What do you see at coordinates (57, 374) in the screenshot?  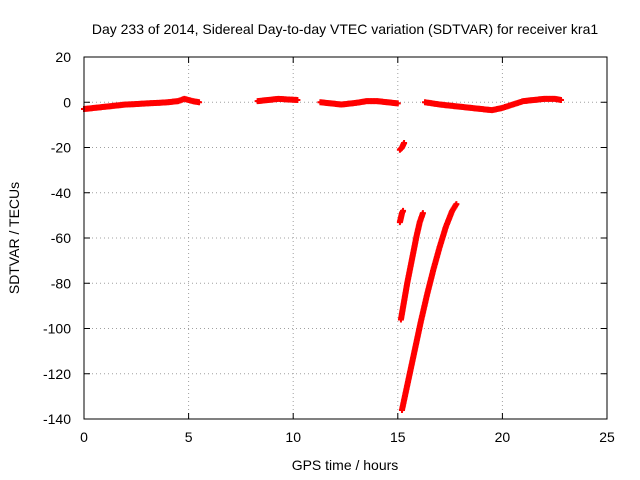 I see `y-tick-label: -120` at bounding box center [57, 374].